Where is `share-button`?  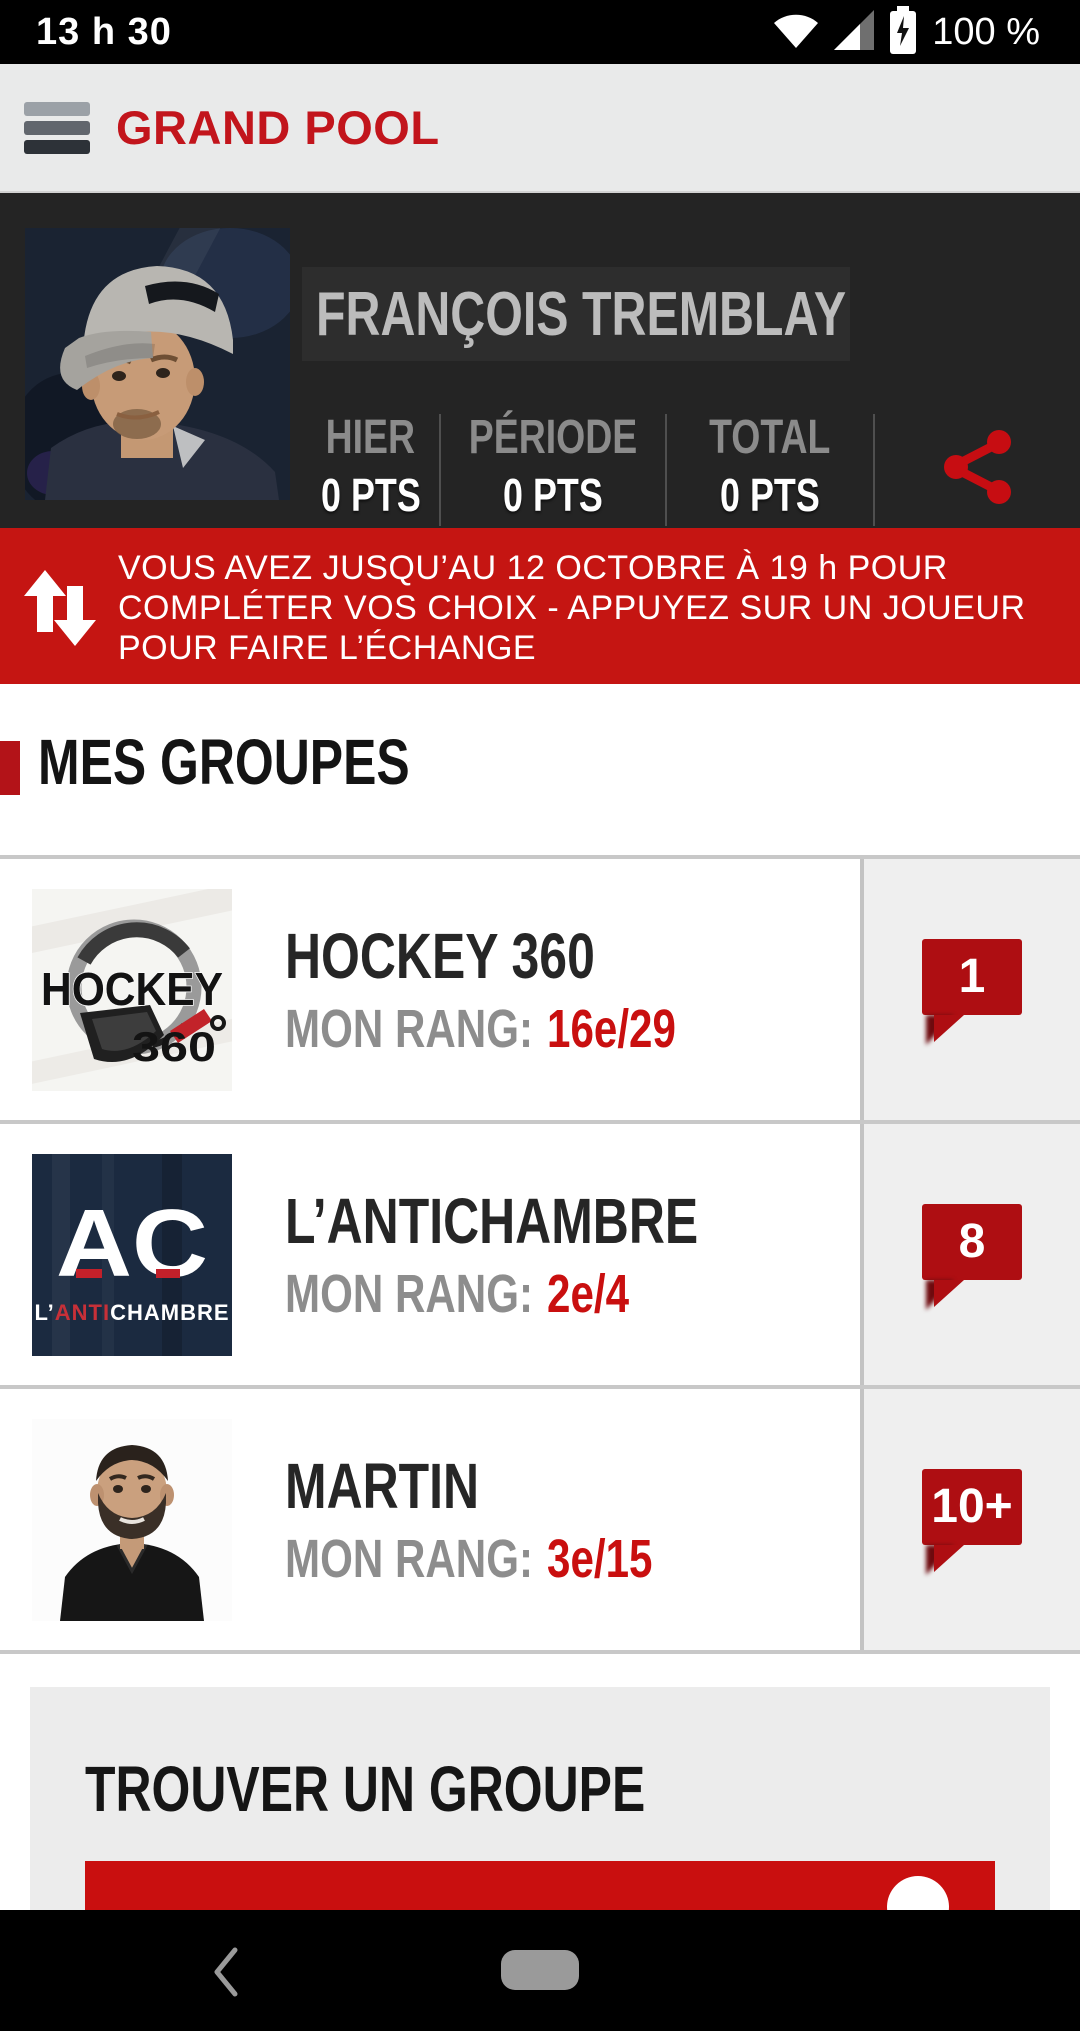
share-button is located at coordinates (977, 470).